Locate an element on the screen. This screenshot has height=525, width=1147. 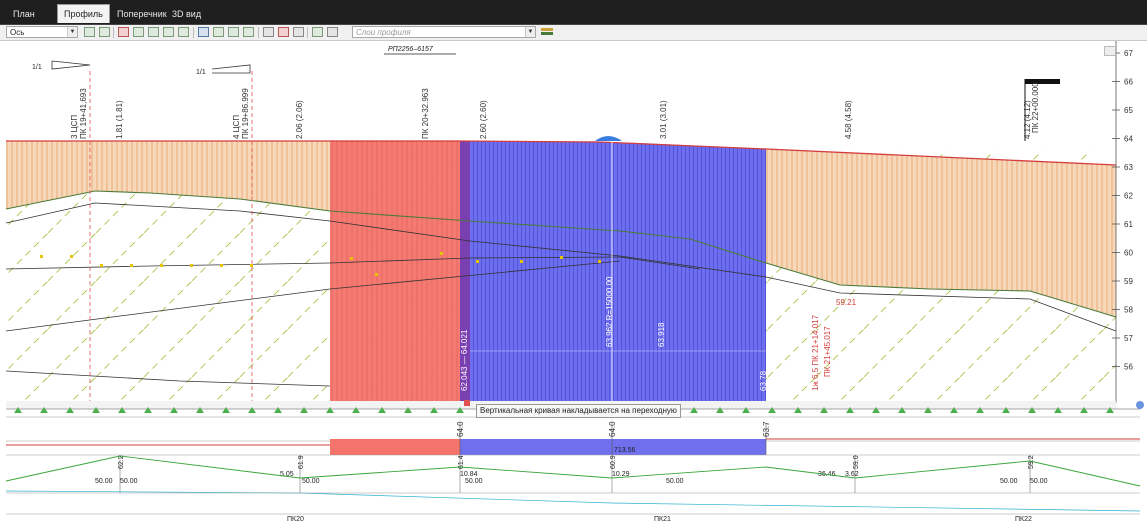
insert-segment-icon is located at coordinates (104, 32).